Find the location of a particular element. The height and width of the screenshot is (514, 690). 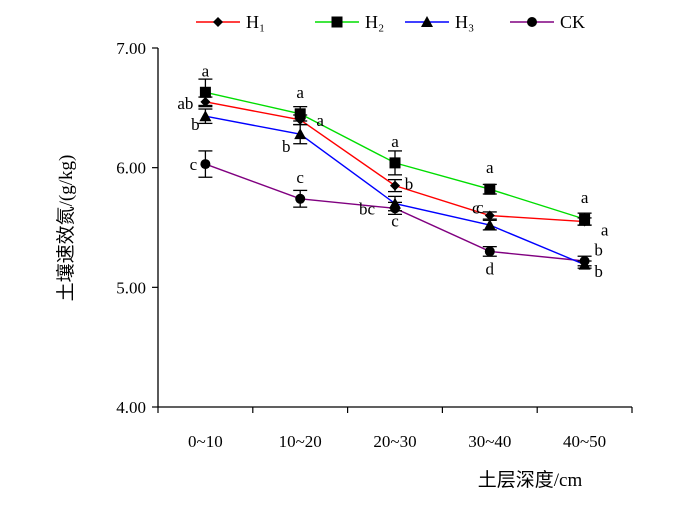

y-tick-label: 6.00 is located at coordinates (131, 168).